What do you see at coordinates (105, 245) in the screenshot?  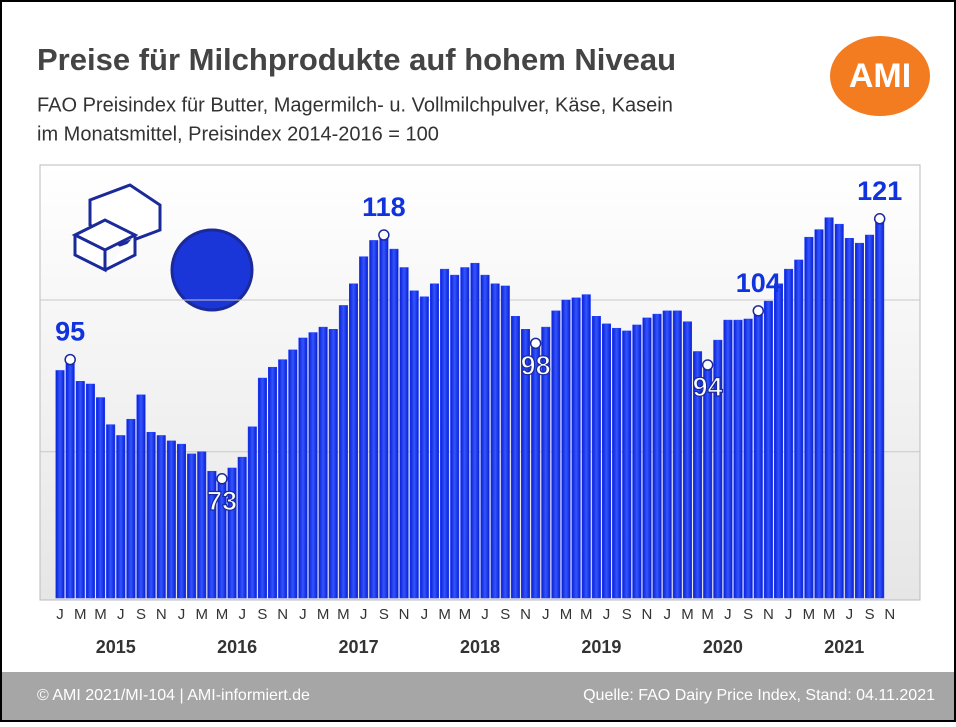 I see `box-icon` at bounding box center [105, 245].